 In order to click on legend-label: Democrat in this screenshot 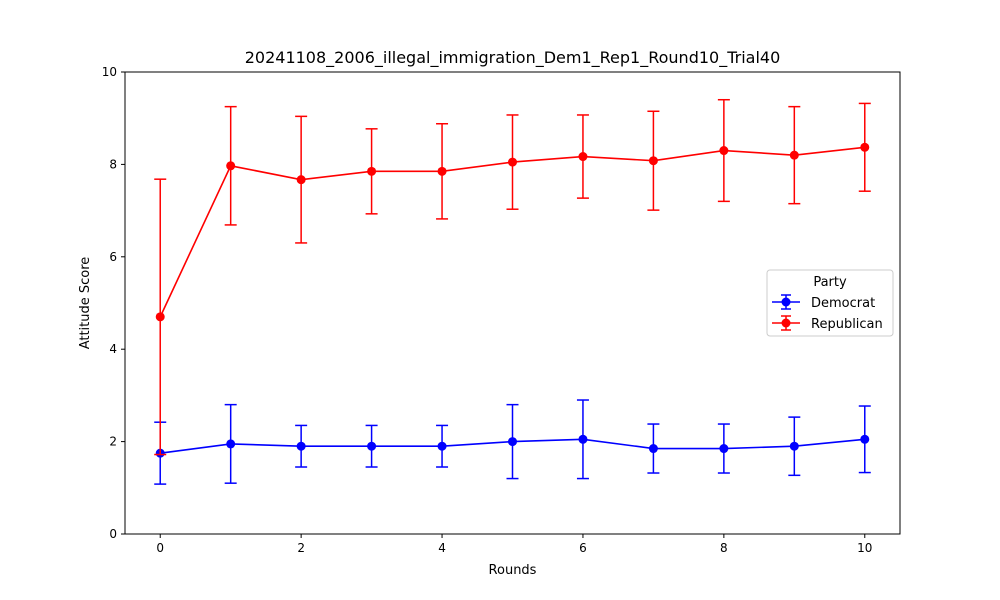, I will do `click(843, 303)`.